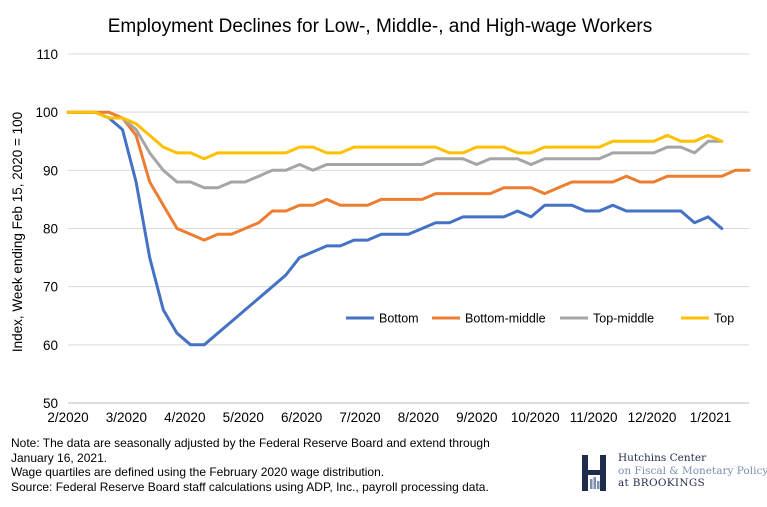  Describe the element at coordinates (652, 417) in the screenshot. I see `x-tick-label: 12/2020` at that location.